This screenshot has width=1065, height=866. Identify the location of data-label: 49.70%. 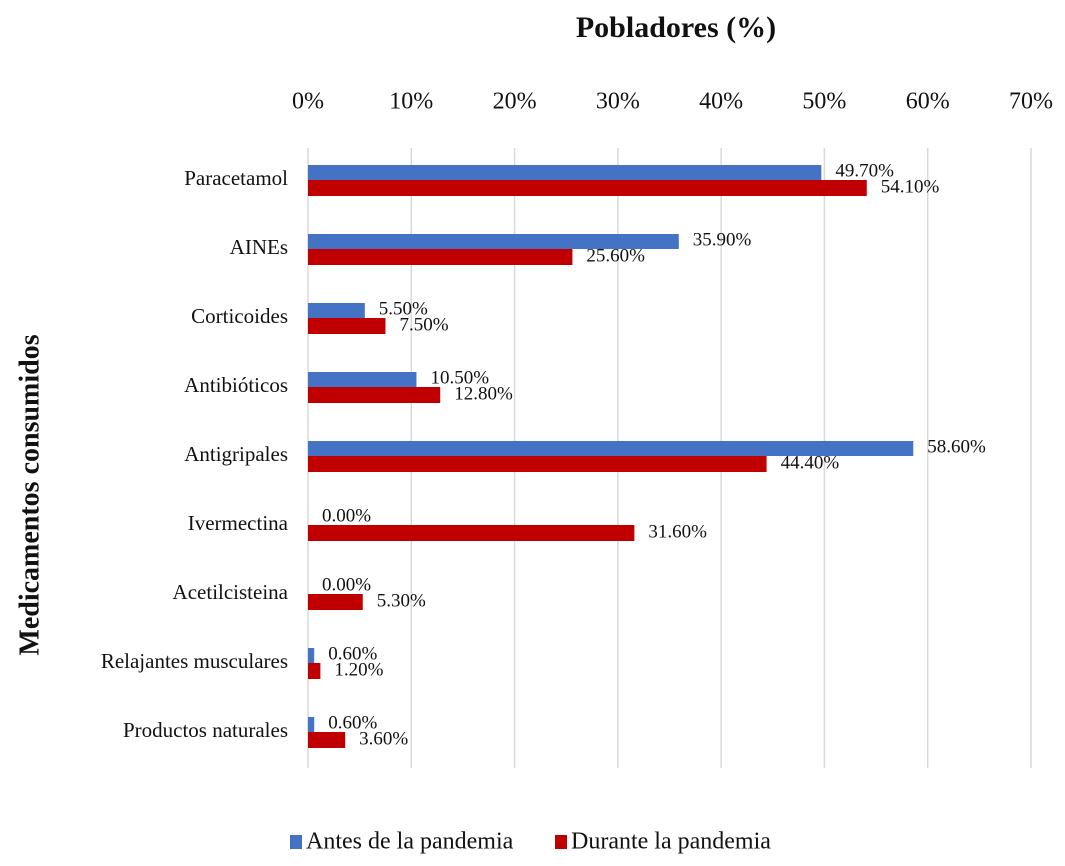
(864, 170).